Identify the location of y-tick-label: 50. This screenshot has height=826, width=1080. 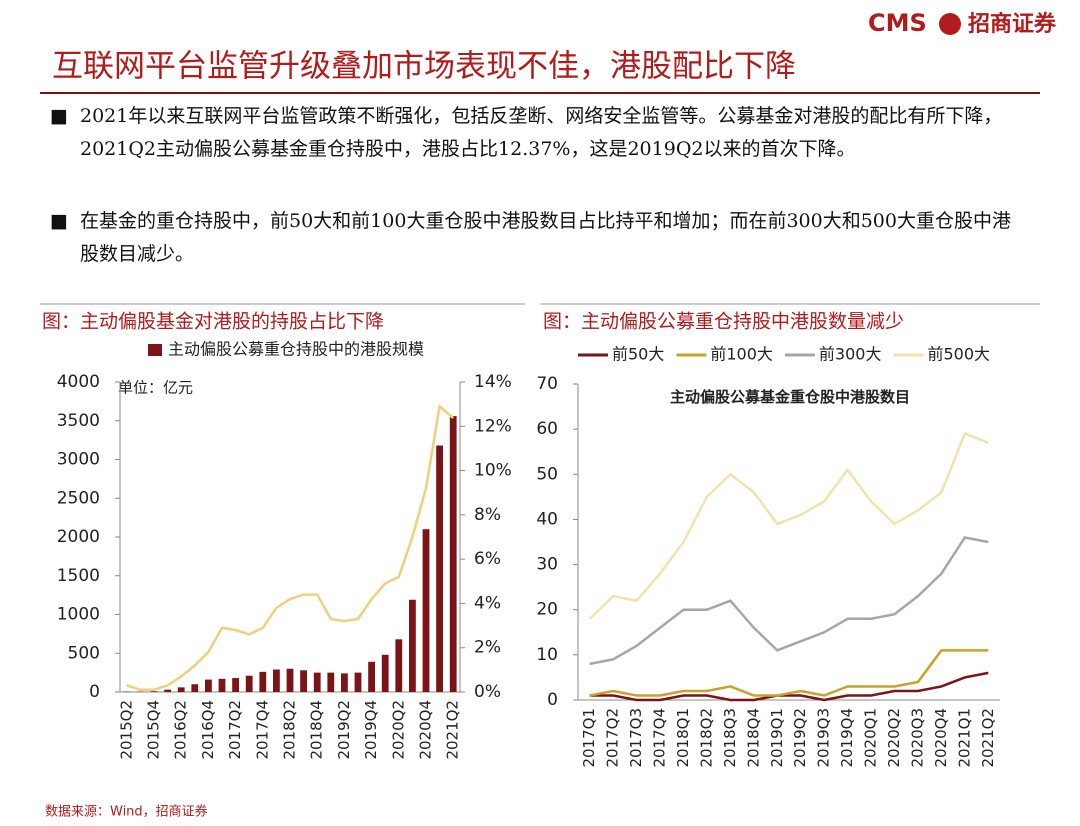
(547, 474).